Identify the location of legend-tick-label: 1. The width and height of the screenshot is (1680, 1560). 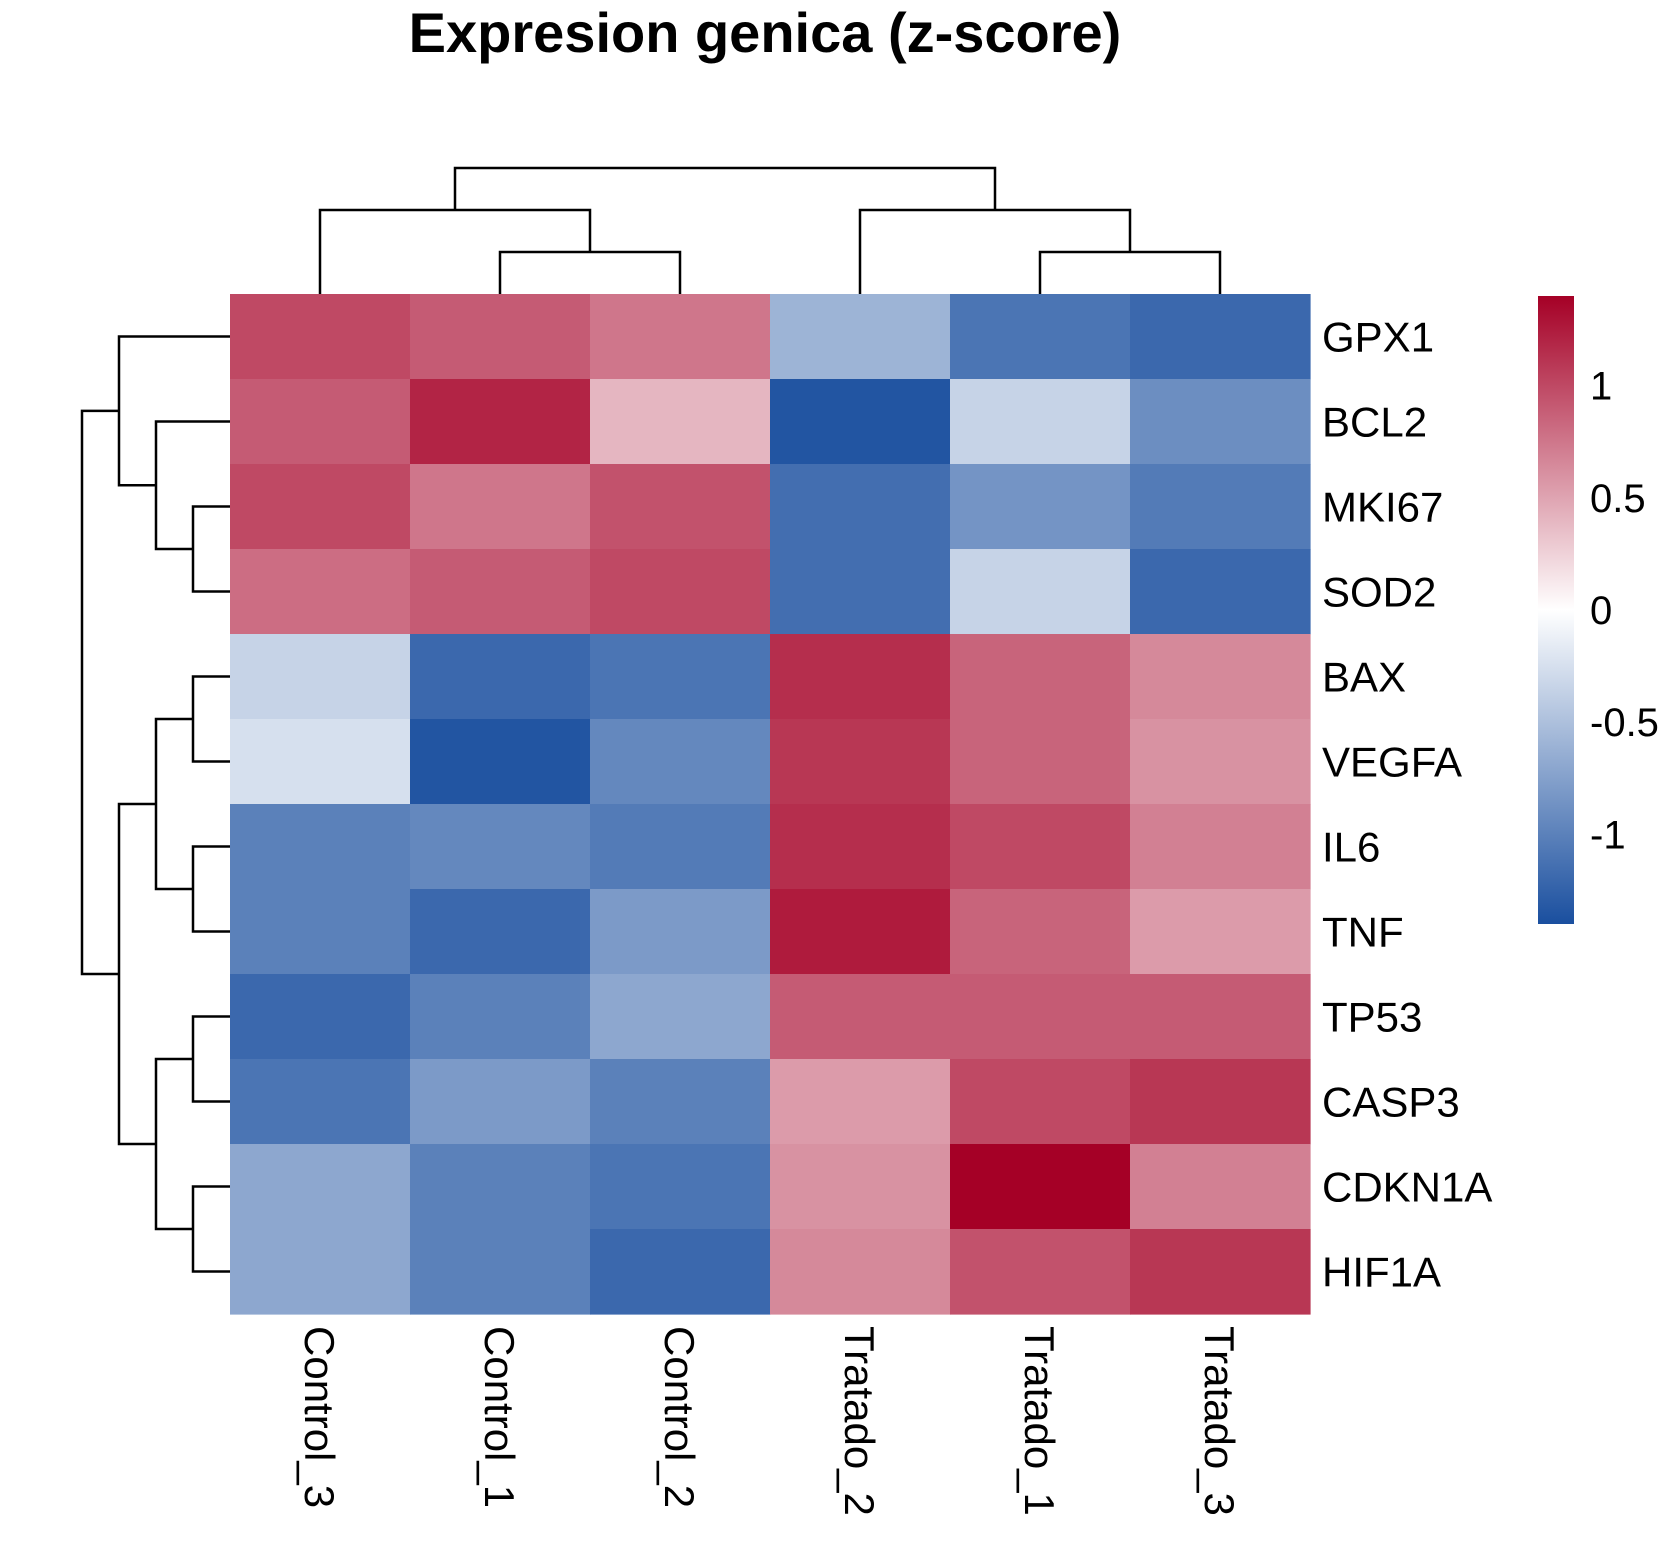
(1601, 387).